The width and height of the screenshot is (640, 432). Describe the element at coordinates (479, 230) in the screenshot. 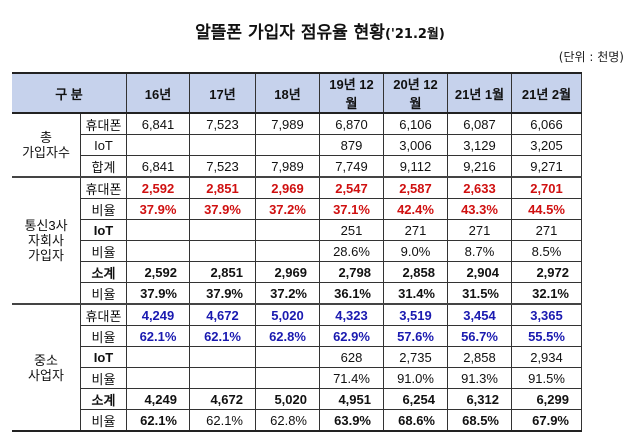

I see `table-cell: 271` at that location.